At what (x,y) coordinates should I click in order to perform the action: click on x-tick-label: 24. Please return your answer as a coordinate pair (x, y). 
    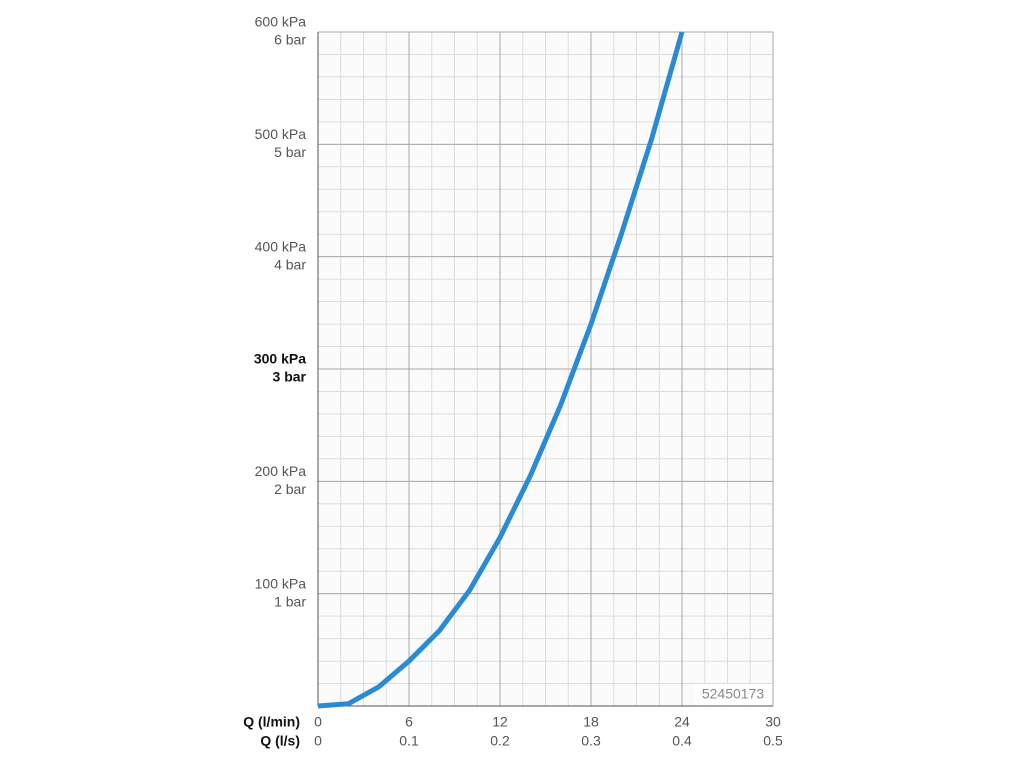
    Looking at the image, I should click on (682, 722).